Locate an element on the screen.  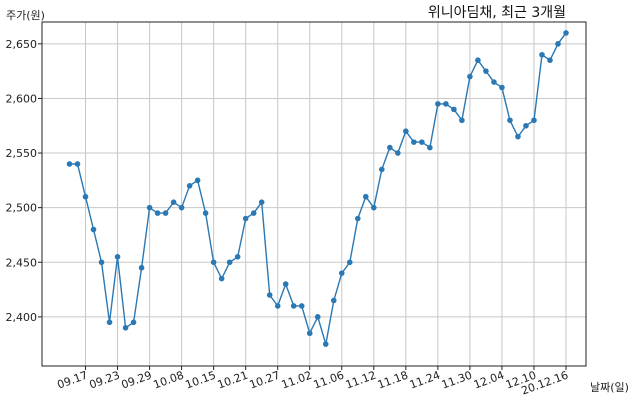
x-axis-label: 날짜(일) is located at coordinates (609, 387).